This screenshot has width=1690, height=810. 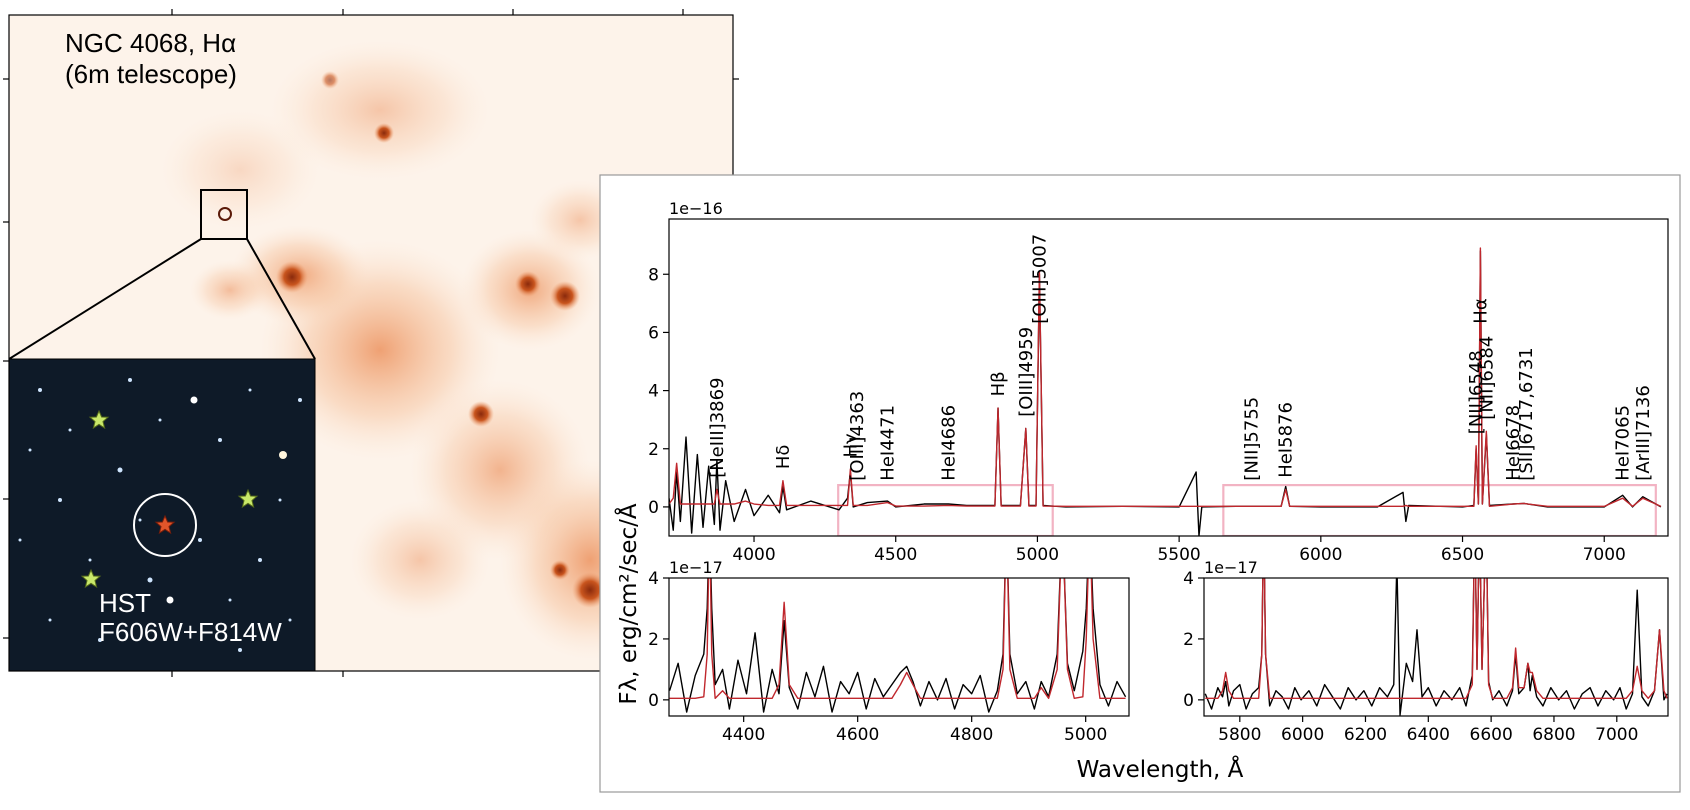 What do you see at coordinates (150, 43) in the screenshot?
I see `image-title: NGC 4068, Hα` at bounding box center [150, 43].